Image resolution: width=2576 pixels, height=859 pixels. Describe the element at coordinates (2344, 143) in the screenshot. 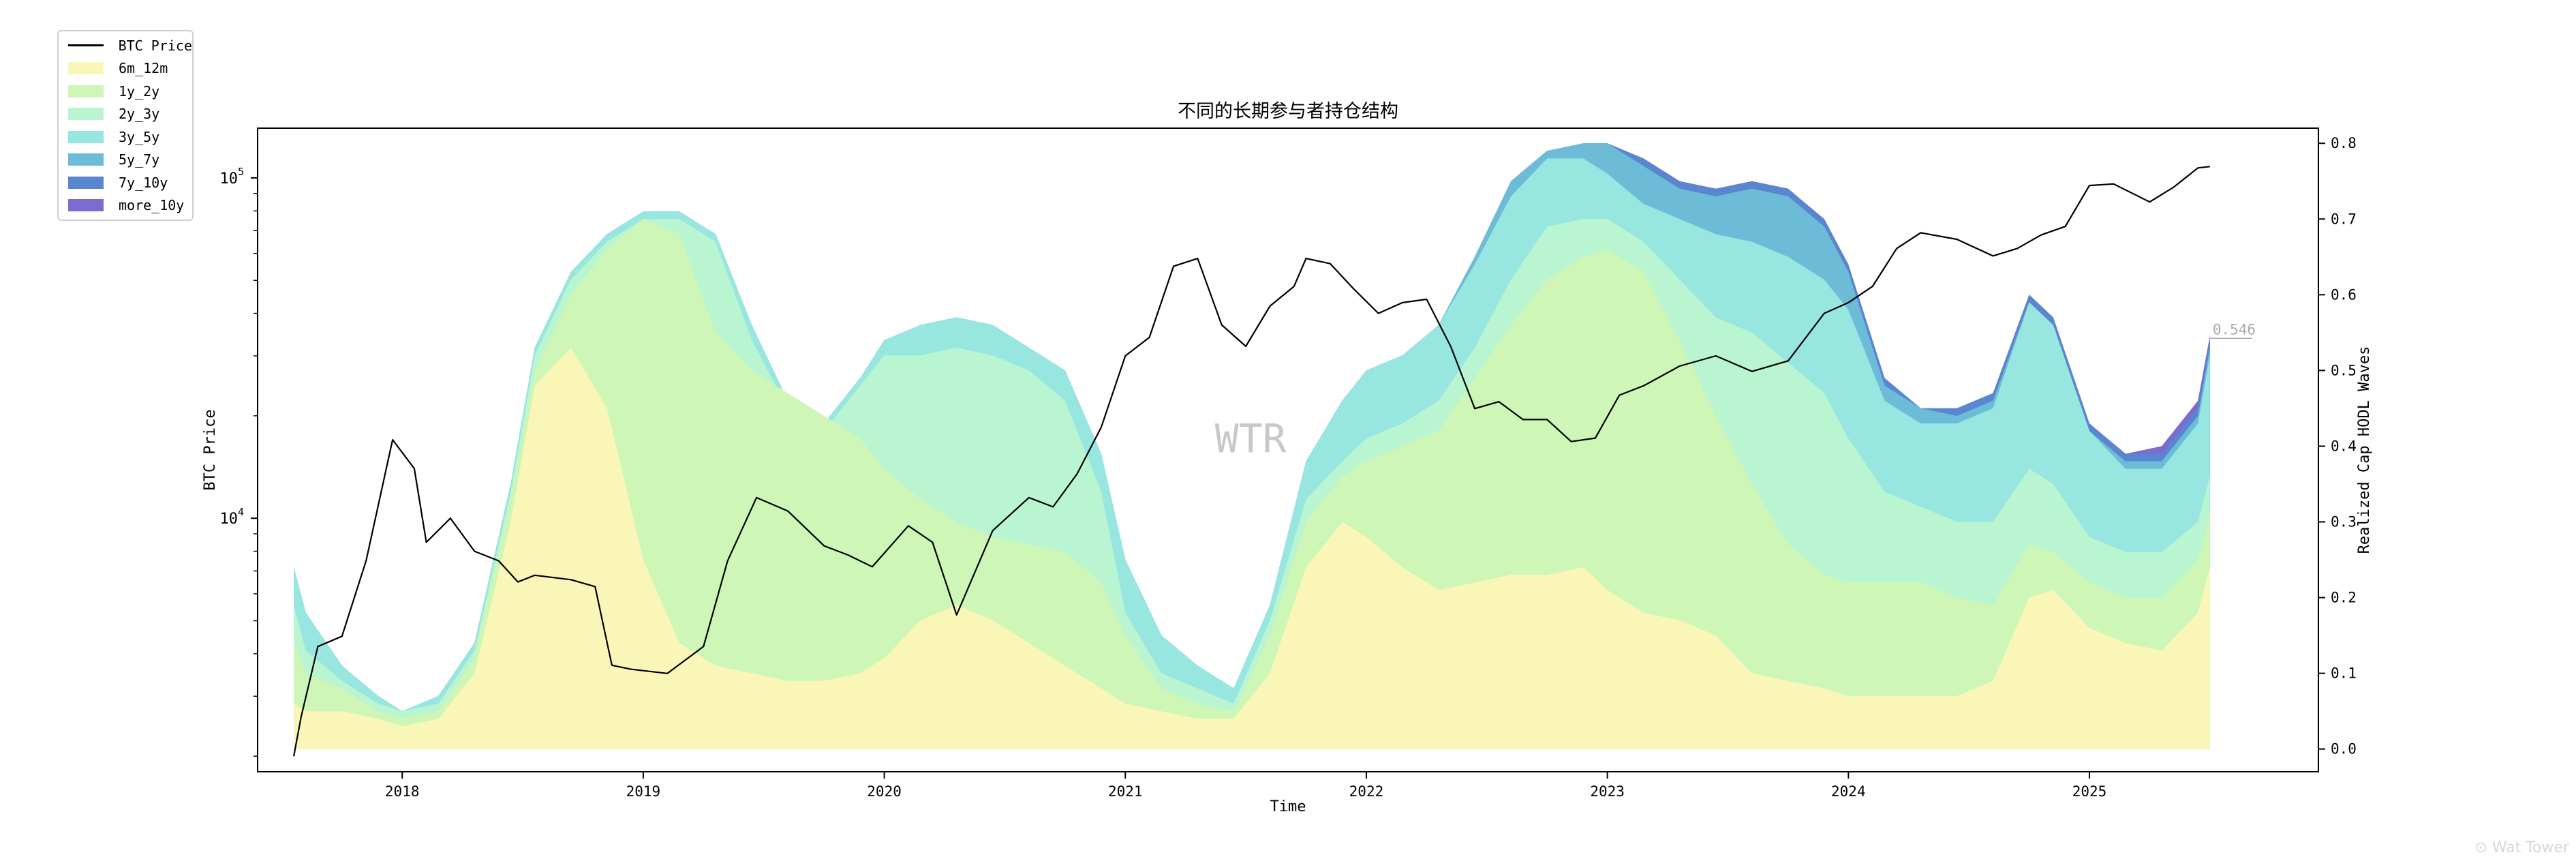

I see `right-y-tick-label: 0.8` at that location.